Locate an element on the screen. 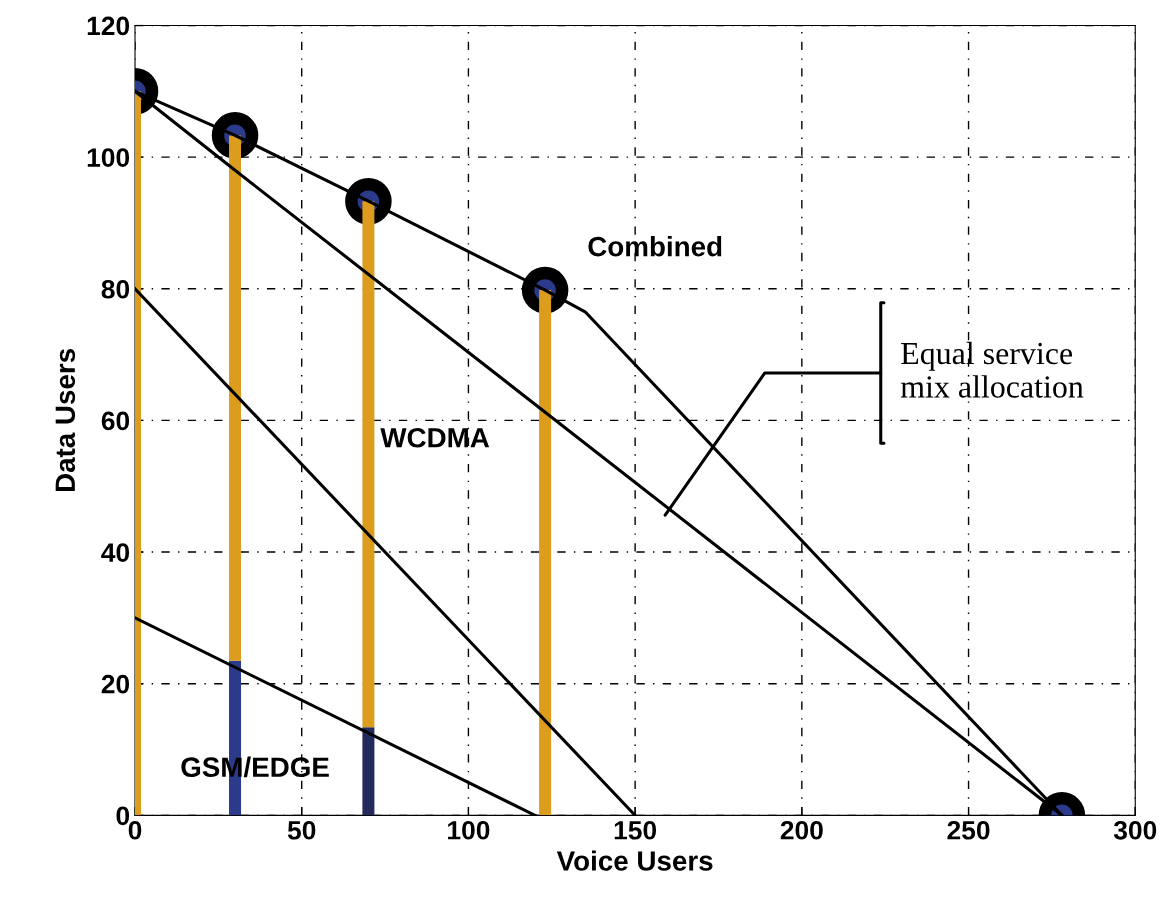  y-tick-label: 60 is located at coordinates (115, 421).